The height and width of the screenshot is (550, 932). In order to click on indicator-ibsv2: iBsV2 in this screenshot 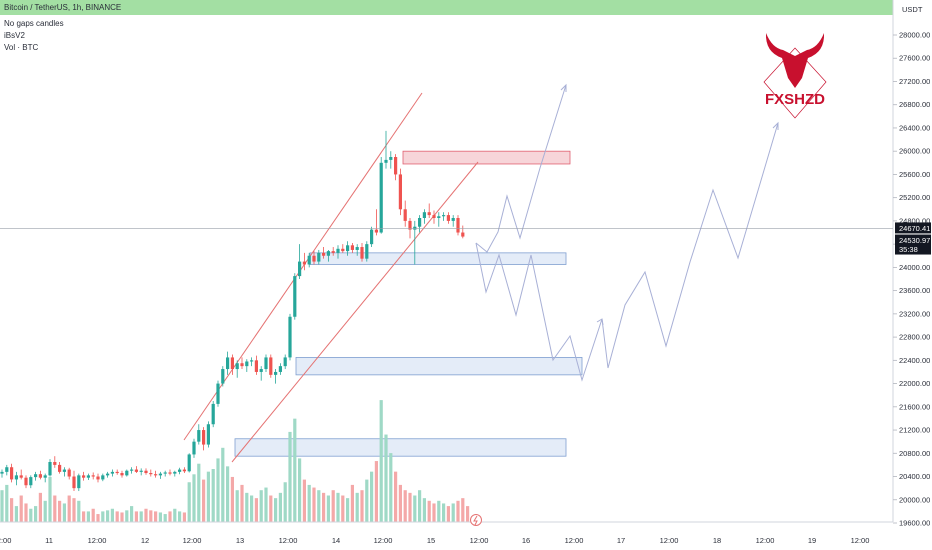, I will do `click(14, 35)`.